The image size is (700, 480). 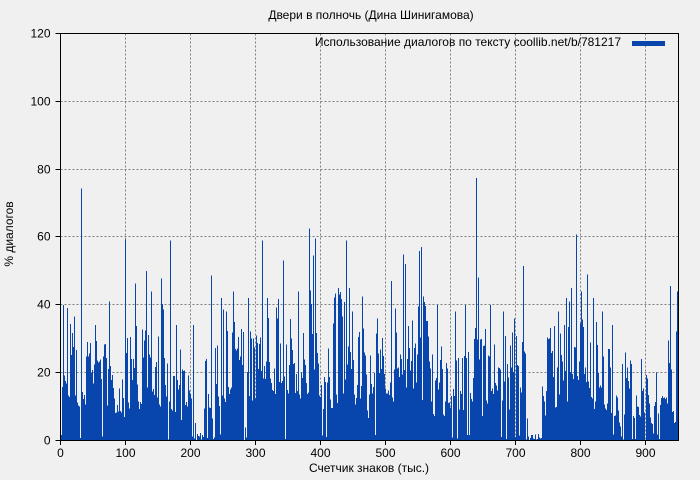 I want to click on svg-text: 500, so click(x=385, y=453).